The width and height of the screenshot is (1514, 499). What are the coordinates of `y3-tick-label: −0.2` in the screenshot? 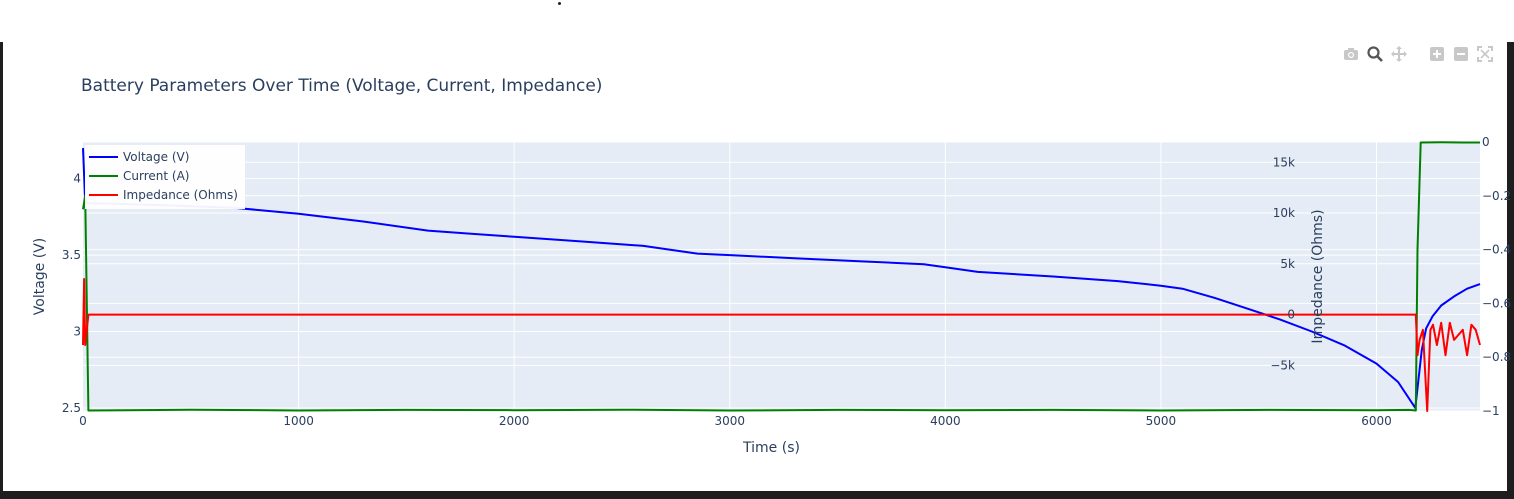 It's located at (1496, 196).